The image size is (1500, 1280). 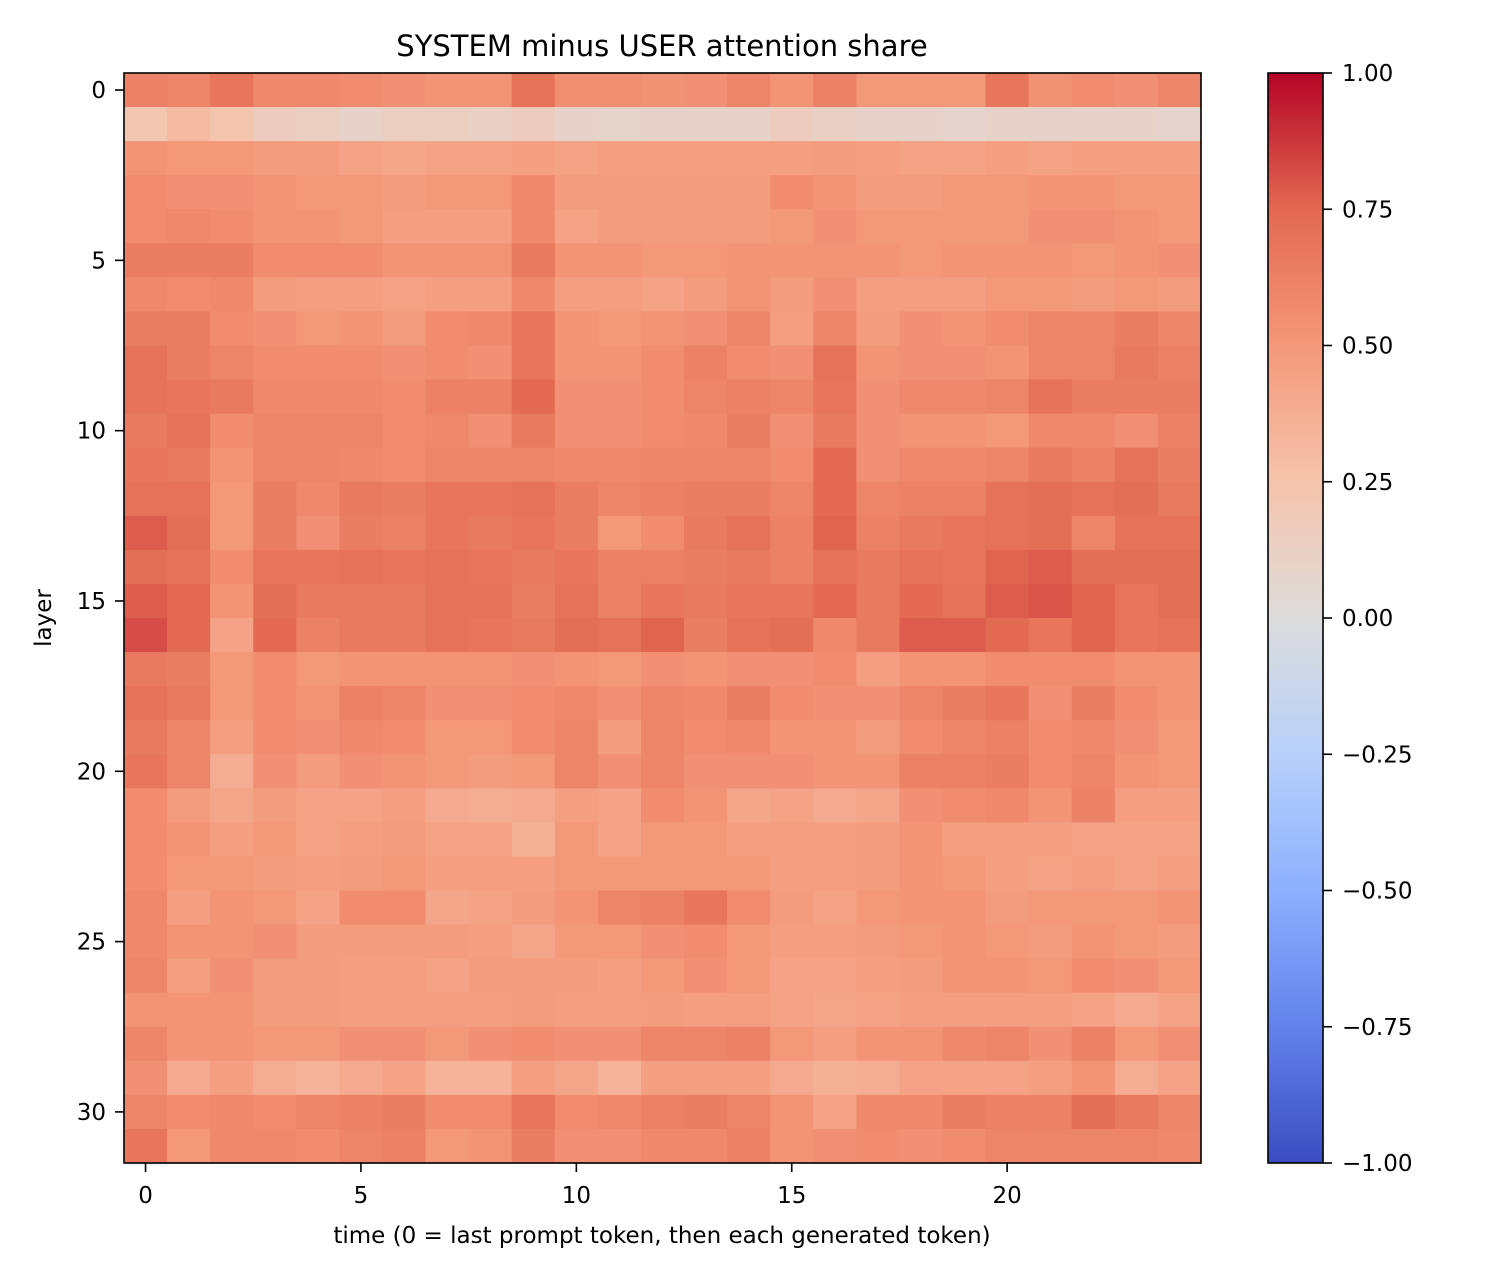 What do you see at coordinates (1377, 755) in the screenshot?
I see `colorbar-tick-label: −0.25` at bounding box center [1377, 755].